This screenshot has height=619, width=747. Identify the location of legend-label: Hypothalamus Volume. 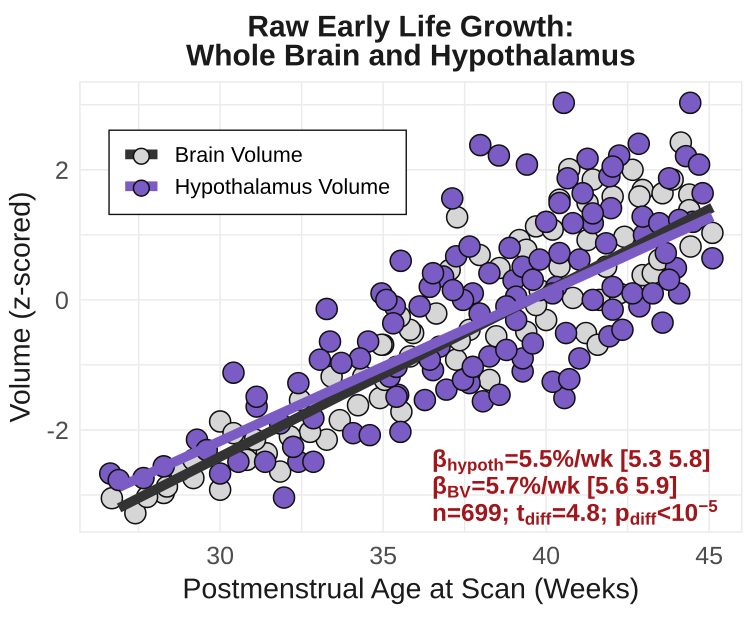
(283, 188).